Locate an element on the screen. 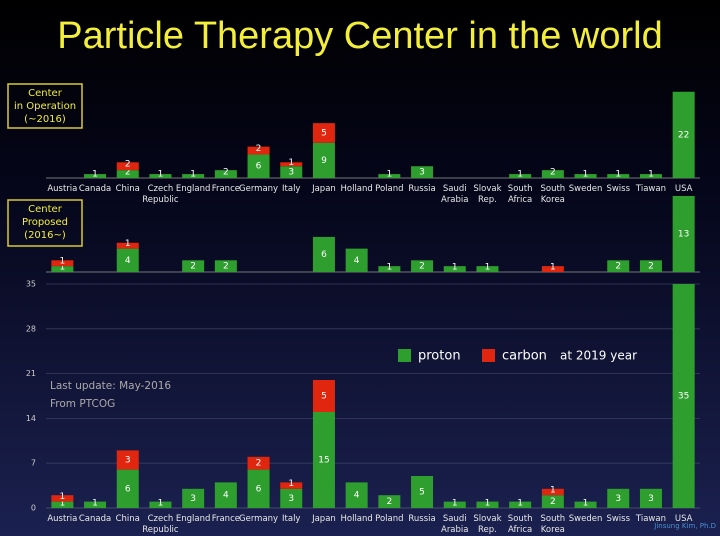  x-tick-label: USA is located at coordinates (684, 519).